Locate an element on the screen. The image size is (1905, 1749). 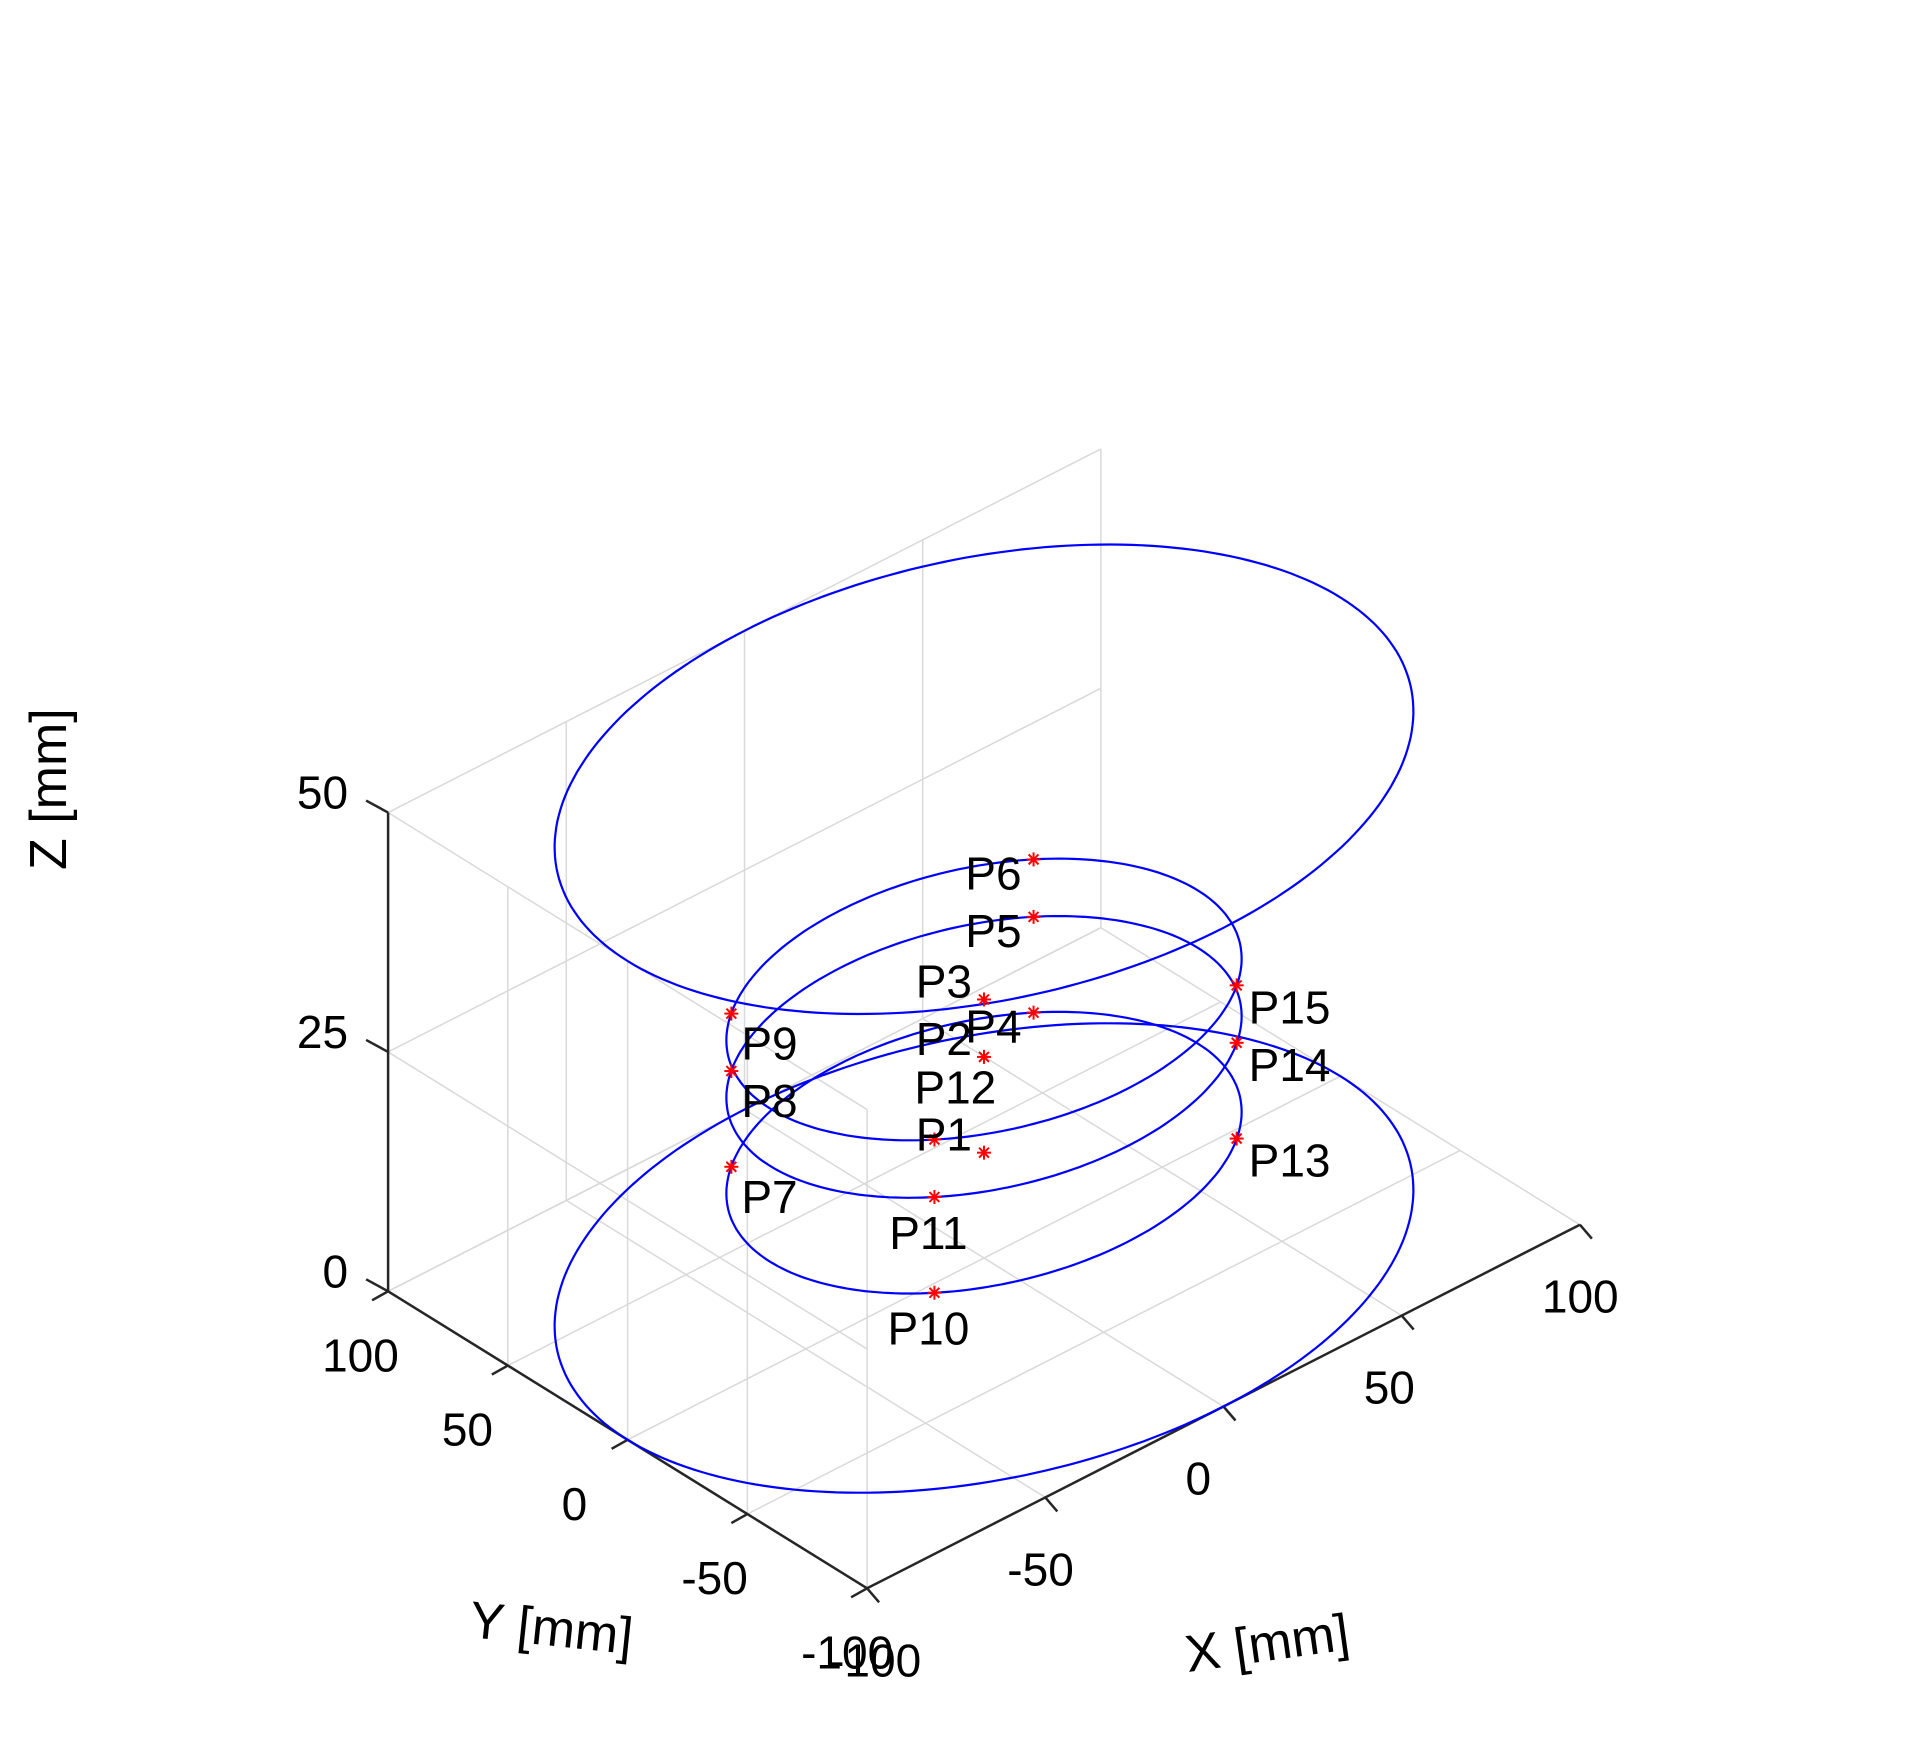
point-label: P7 is located at coordinates (769, 1197).